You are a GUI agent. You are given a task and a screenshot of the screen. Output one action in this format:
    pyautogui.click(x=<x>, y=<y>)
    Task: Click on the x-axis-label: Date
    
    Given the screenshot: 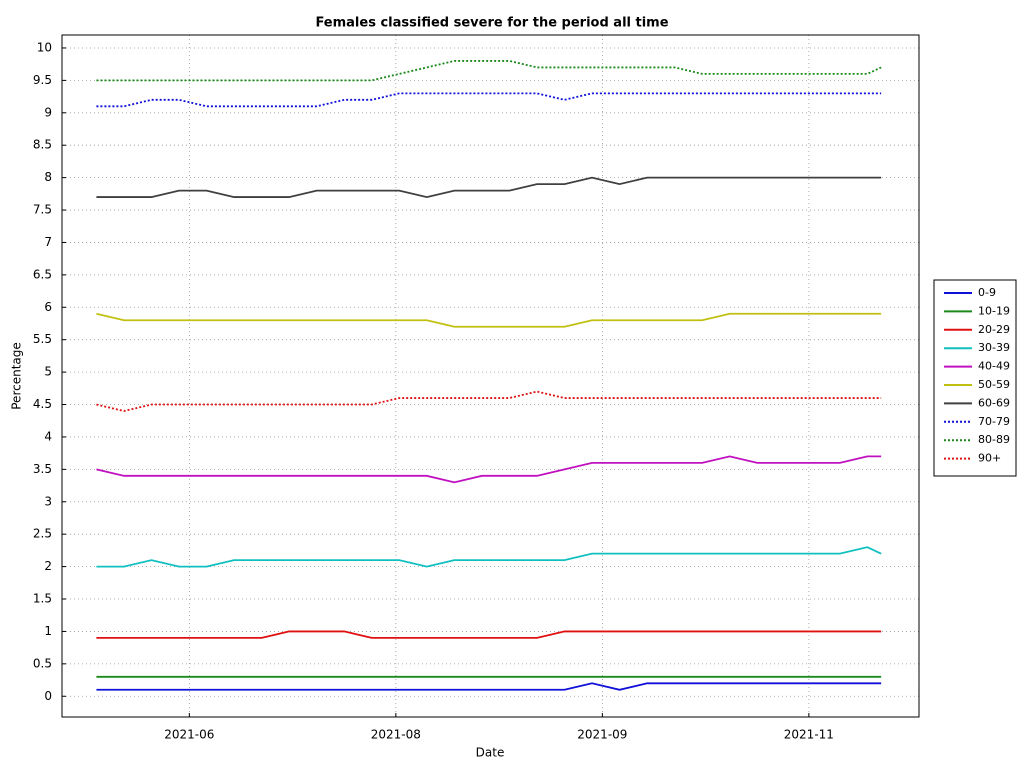 What is the action you would take?
    pyautogui.click(x=490, y=753)
    